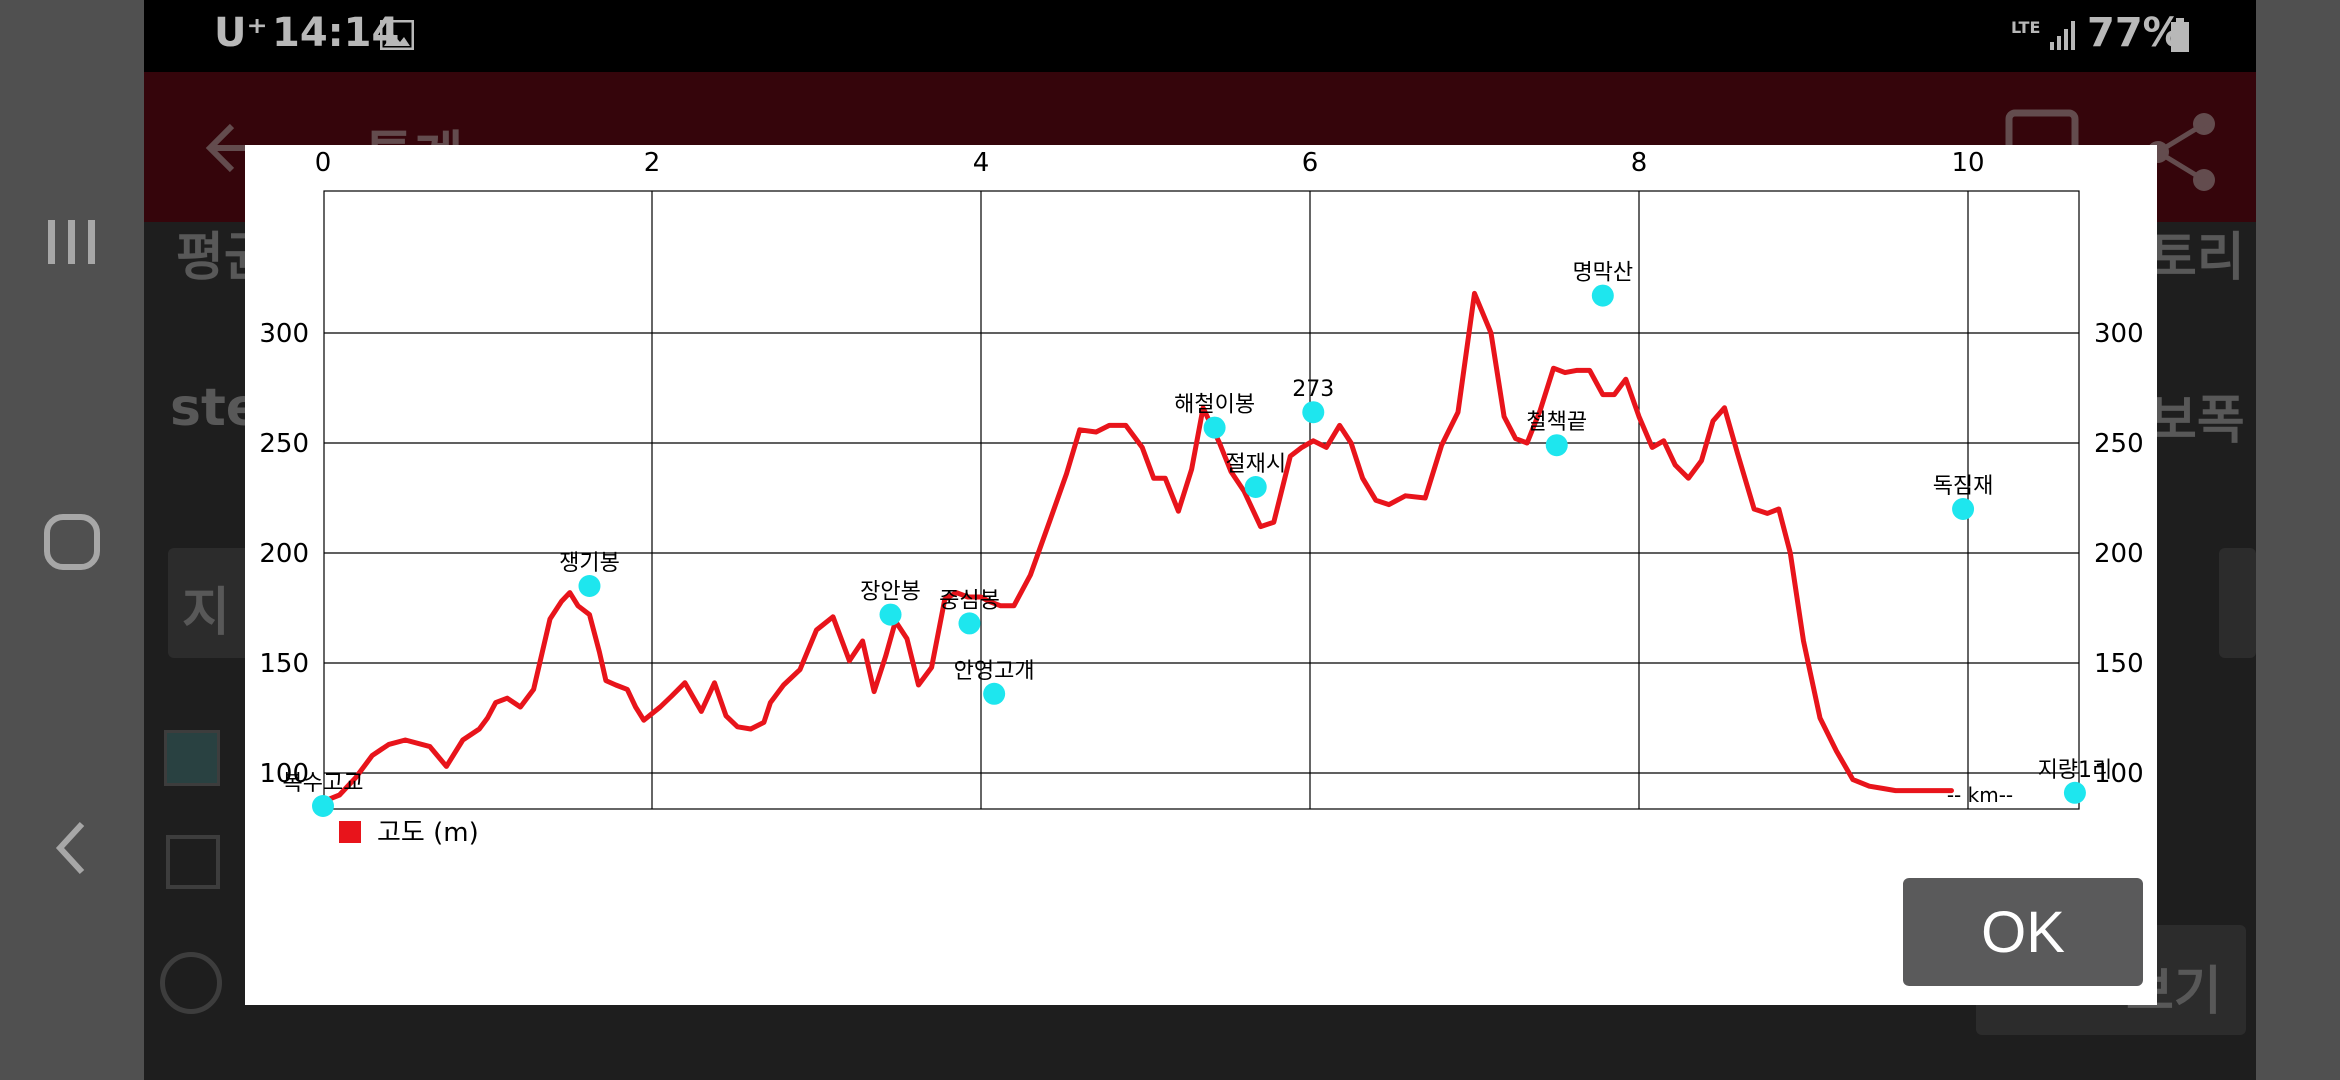 The width and height of the screenshot is (2340, 1080). What do you see at coordinates (191, 983) in the screenshot?
I see `bg-radio` at bounding box center [191, 983].